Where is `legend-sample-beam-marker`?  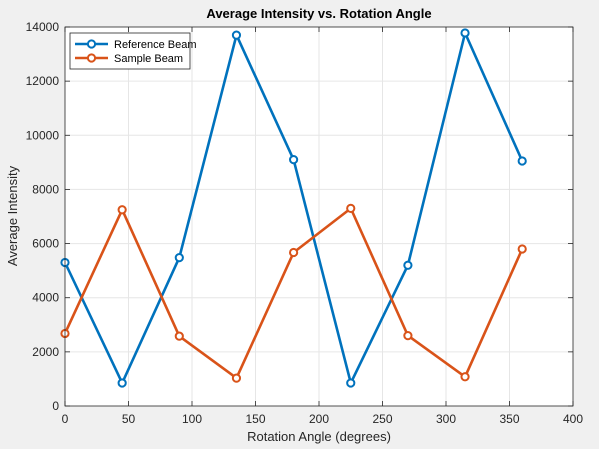 legend-sample-beam-marker is located at coordinates (91, 58).